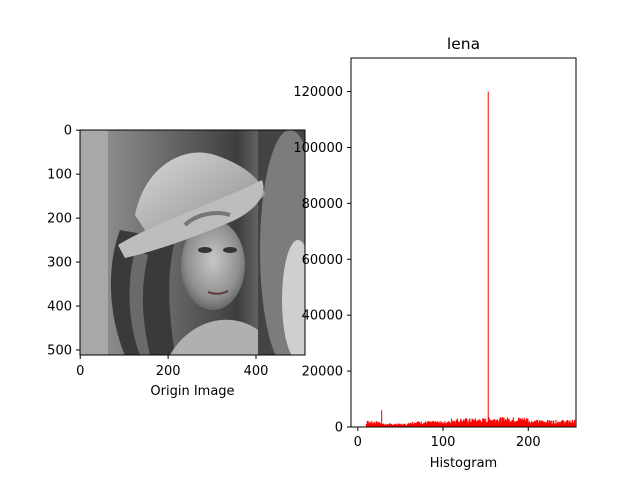  I want to click on histogram-x-ticks: 0 100 200, so click(447, 438).